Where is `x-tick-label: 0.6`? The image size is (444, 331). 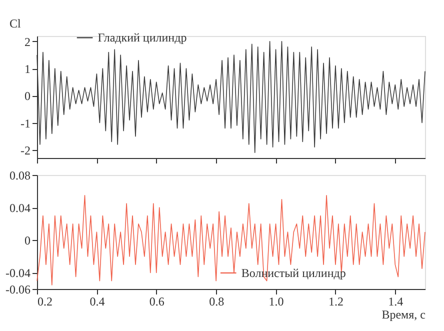 x-tick-label: 0.6 is located at coordinates (156, 301).